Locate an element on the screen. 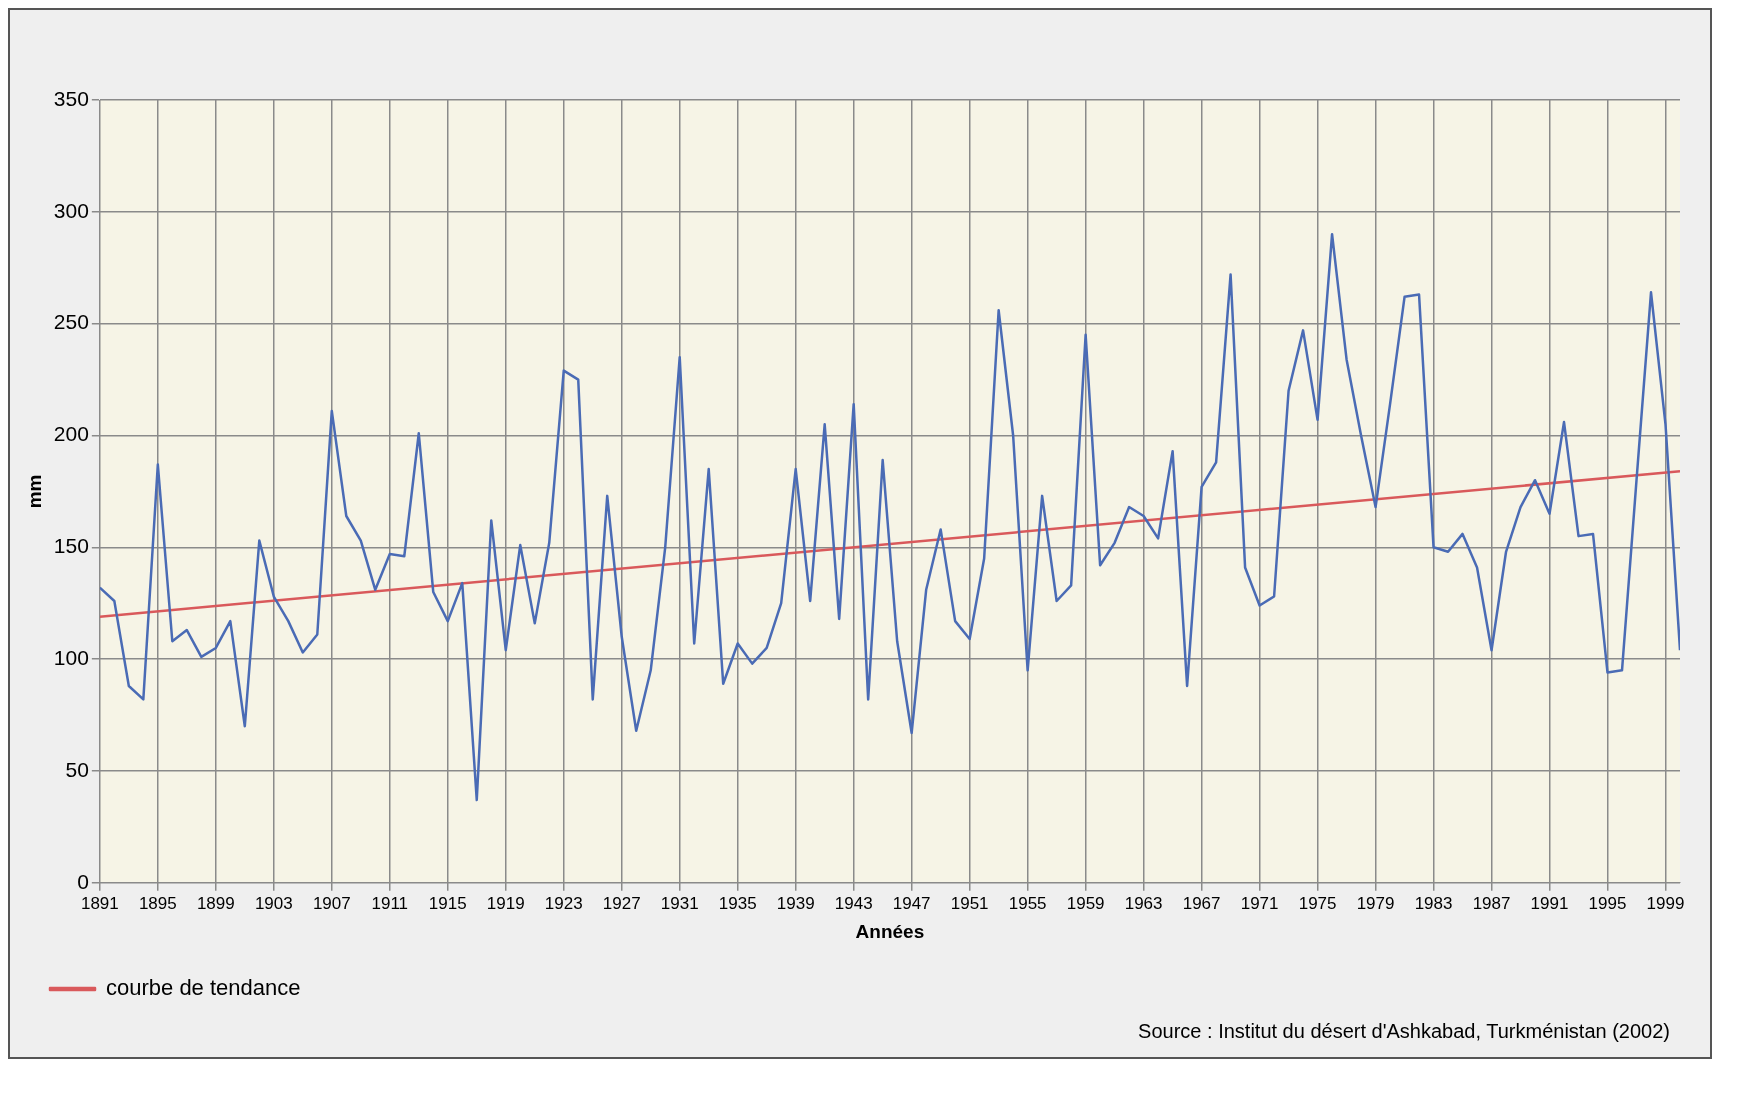  x-tick-label: 1991 is located at coordinates (1549, 903).